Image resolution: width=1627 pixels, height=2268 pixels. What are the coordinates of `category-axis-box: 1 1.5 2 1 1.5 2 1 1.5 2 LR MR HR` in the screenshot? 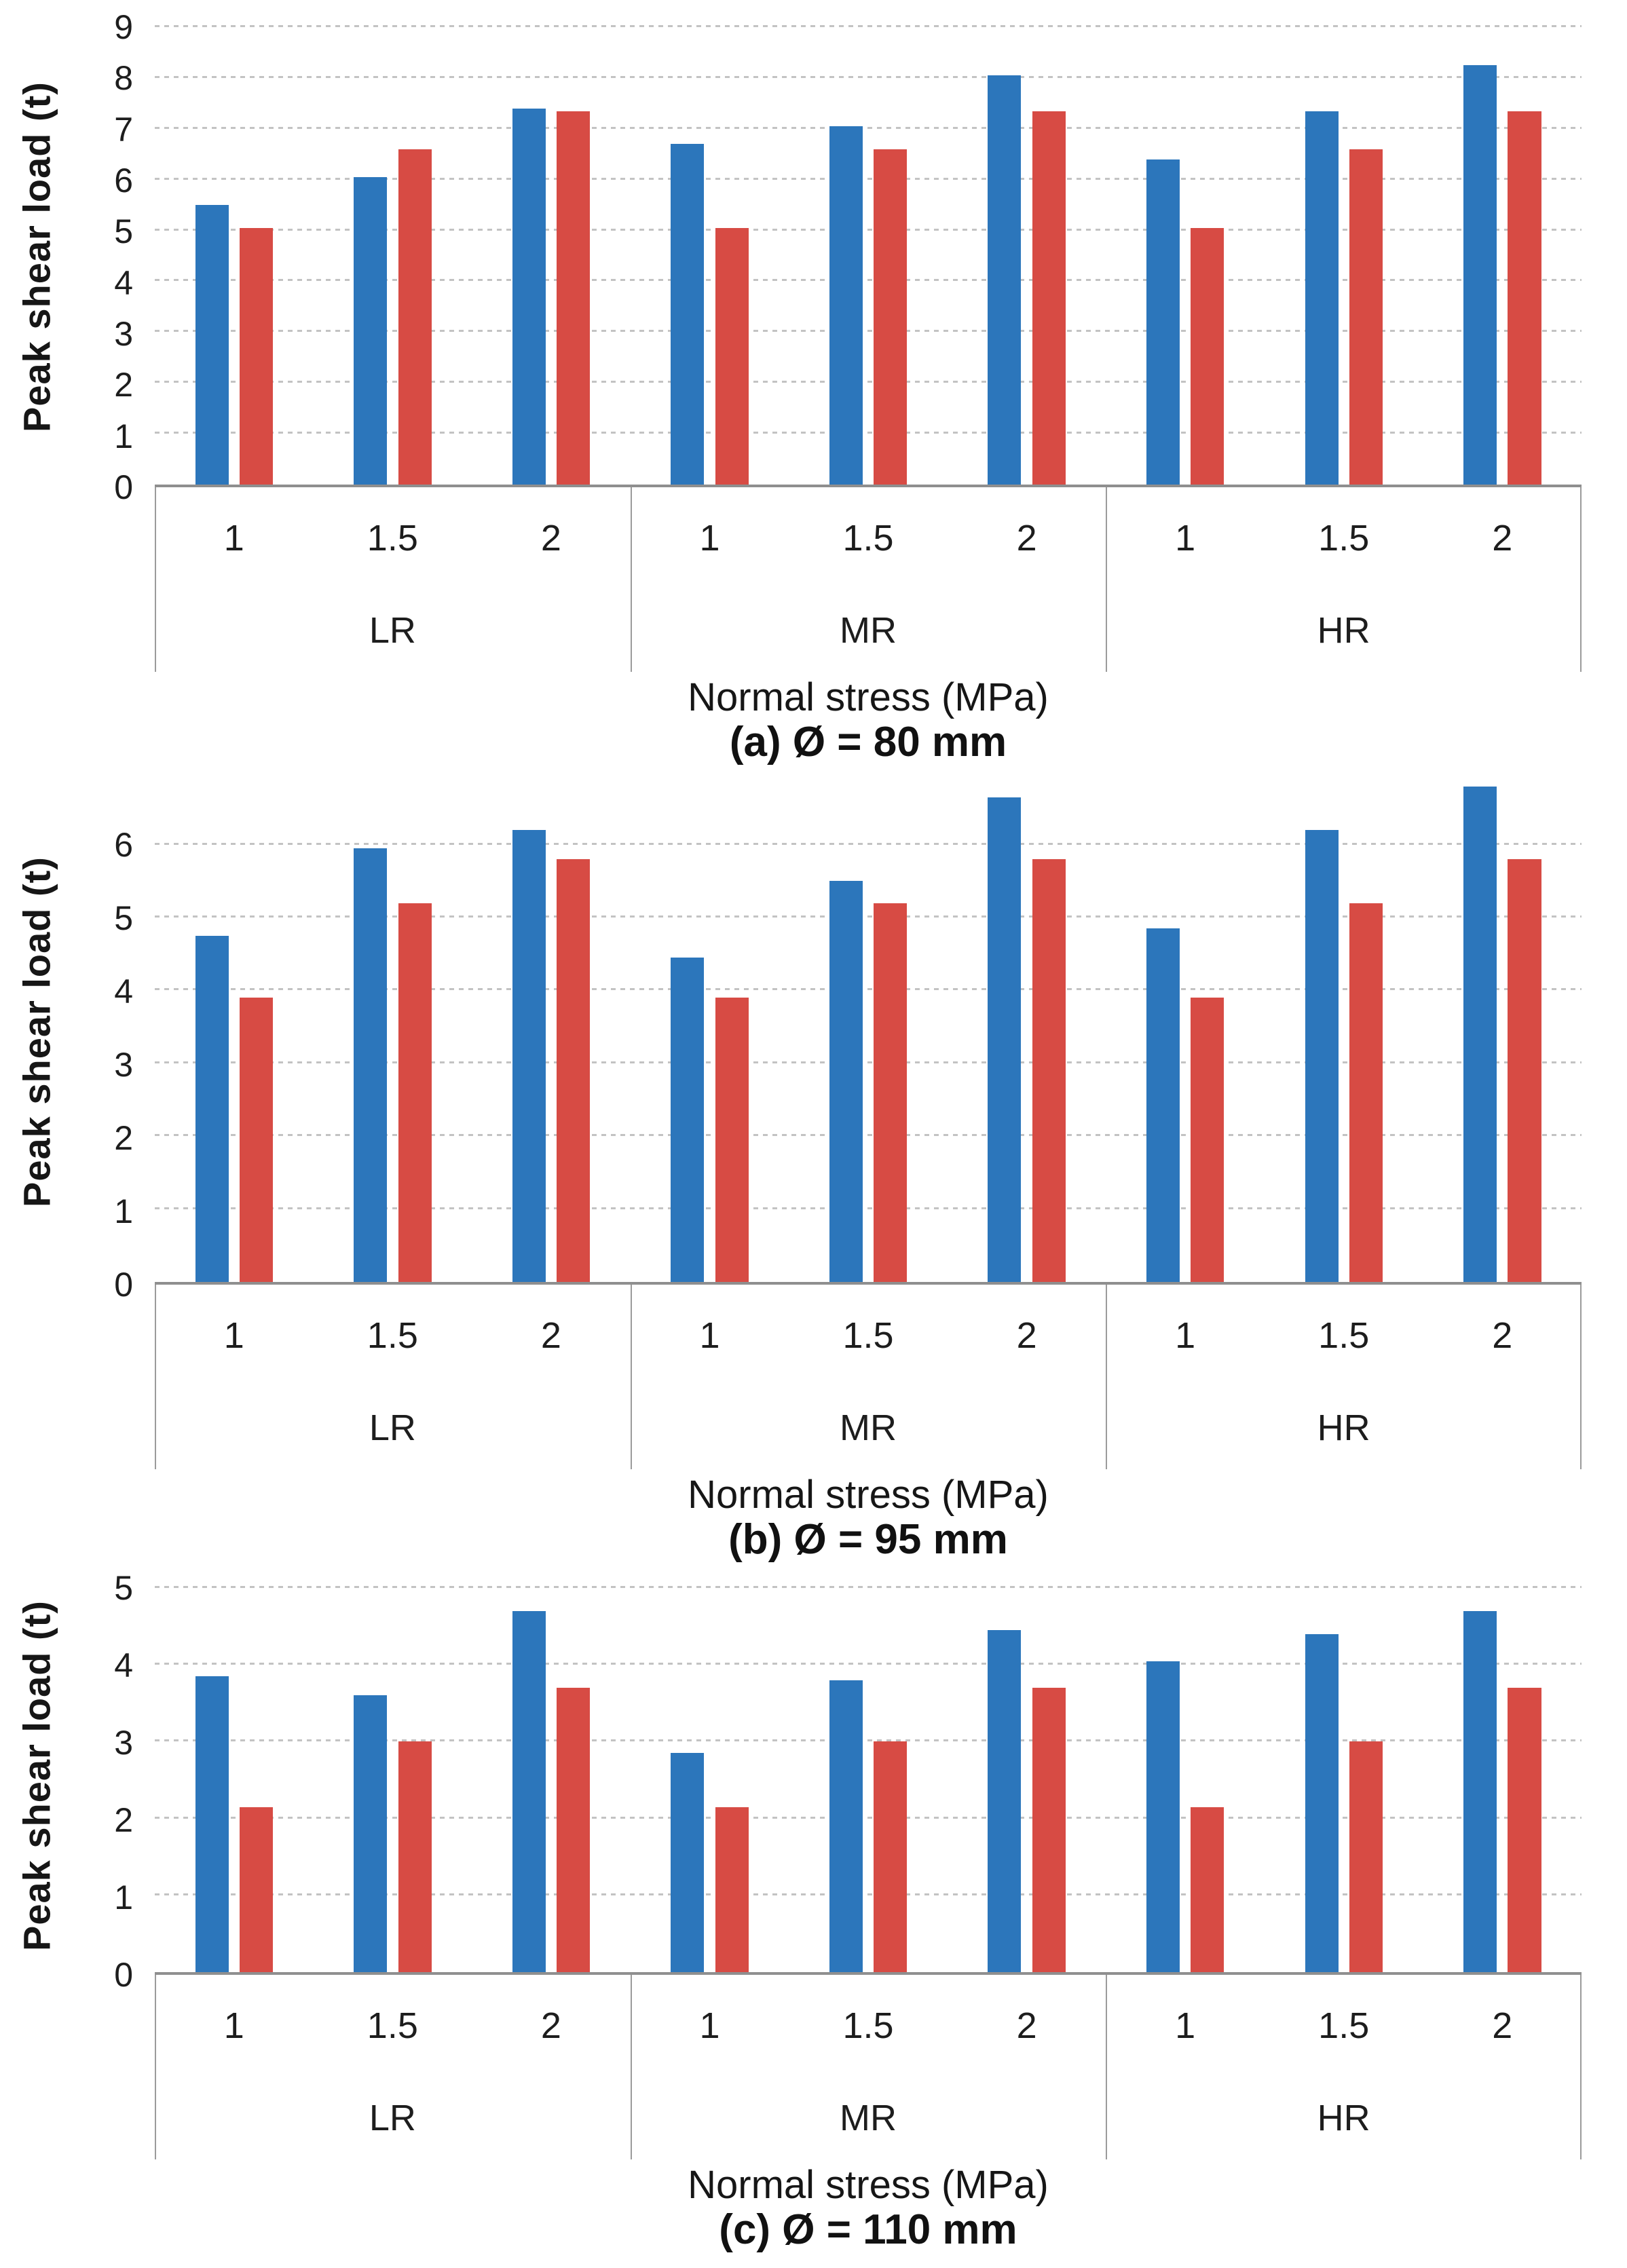 It's located at (869, 2067).